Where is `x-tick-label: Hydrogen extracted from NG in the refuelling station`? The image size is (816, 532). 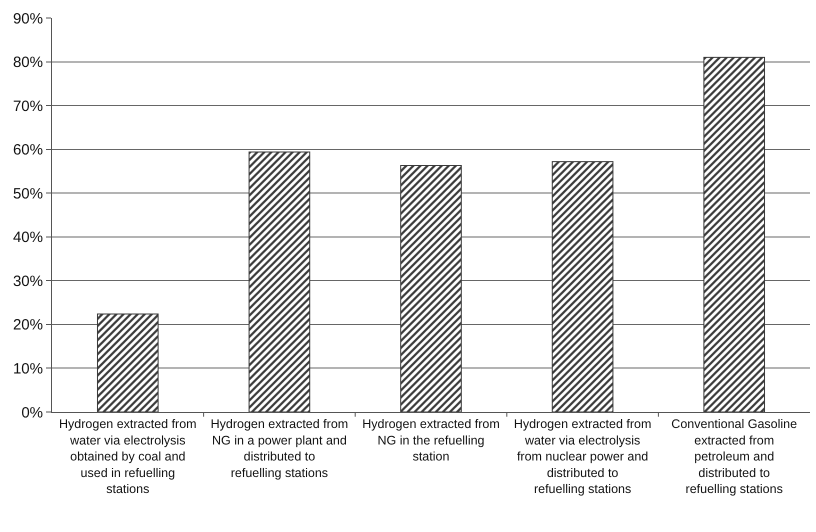
x-tick-label: Hydrogen extracted from NG in the refuelling station is located at coordinates (431, 440).